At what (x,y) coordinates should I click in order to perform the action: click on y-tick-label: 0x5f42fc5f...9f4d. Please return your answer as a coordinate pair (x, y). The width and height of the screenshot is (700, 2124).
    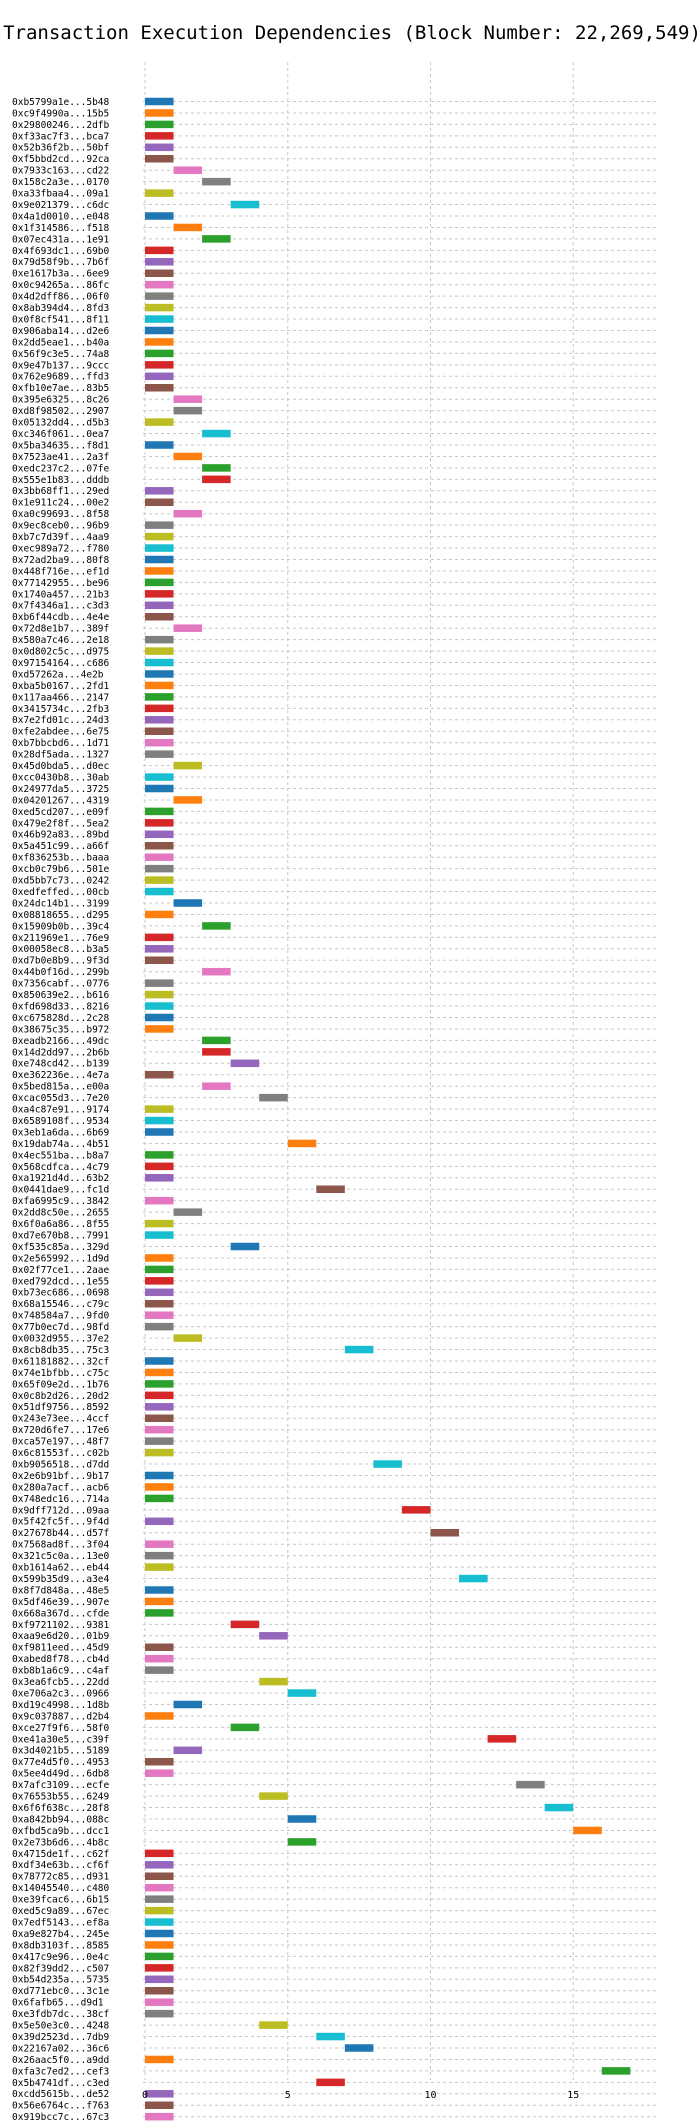
    Looking at the image, I should click on (60, 1522).